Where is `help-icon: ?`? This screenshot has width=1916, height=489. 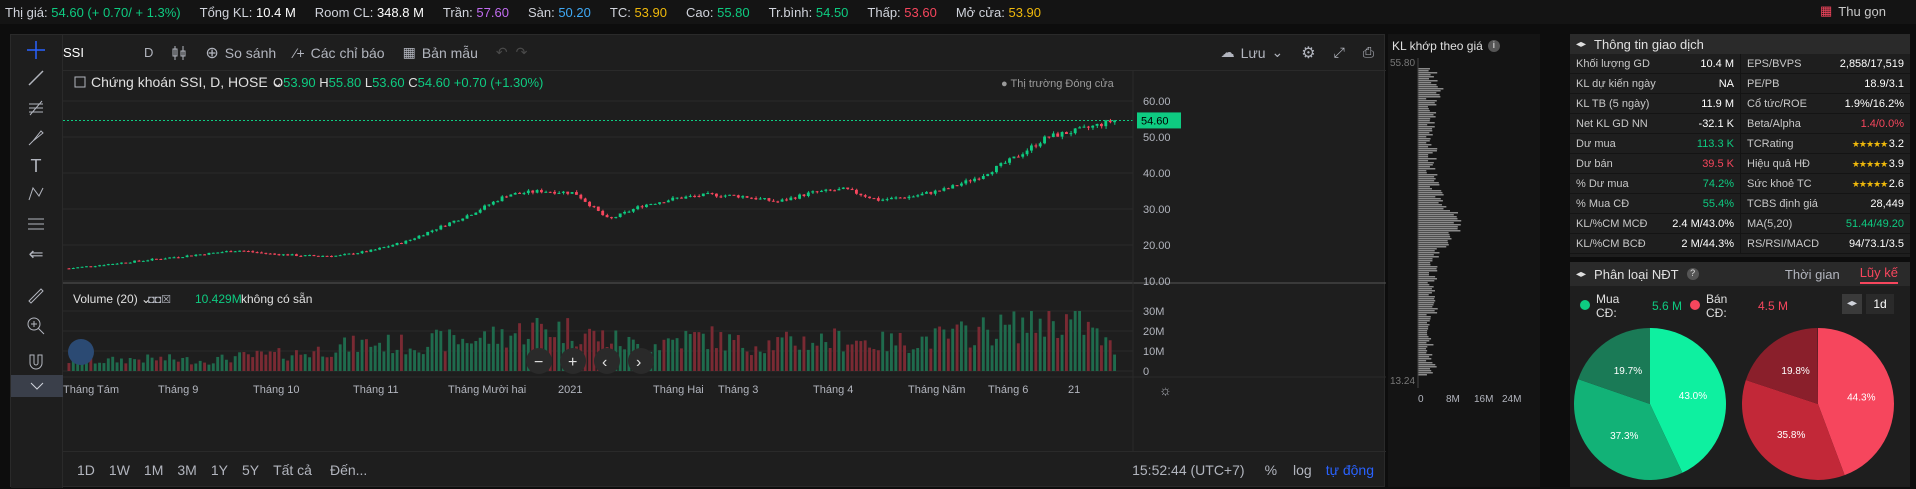 help-icon: ? is located at coordinates (1692, 274).